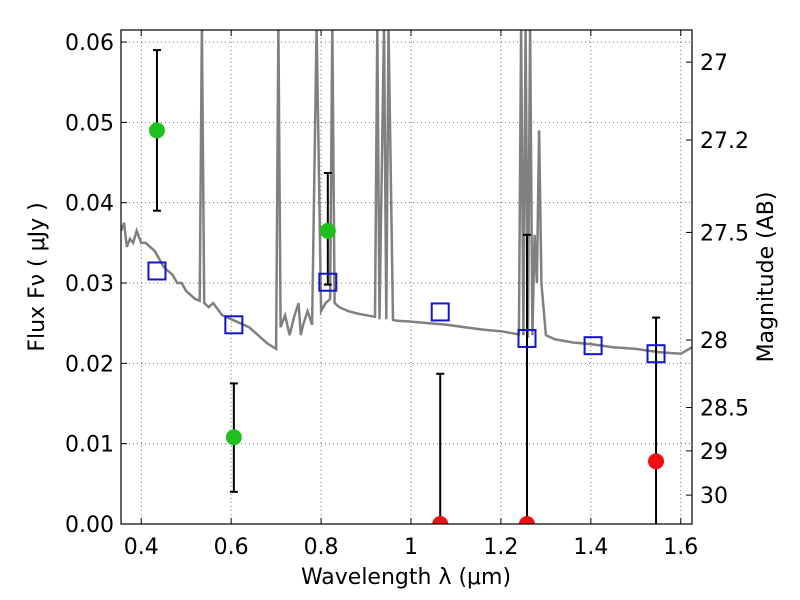 Image resolution: width=800 pixels, height=600 pixels. Describe the element at coordinates (766, 277) in the screenshot. I see `y2-axis-title: Magnitude (AB)` at that location.